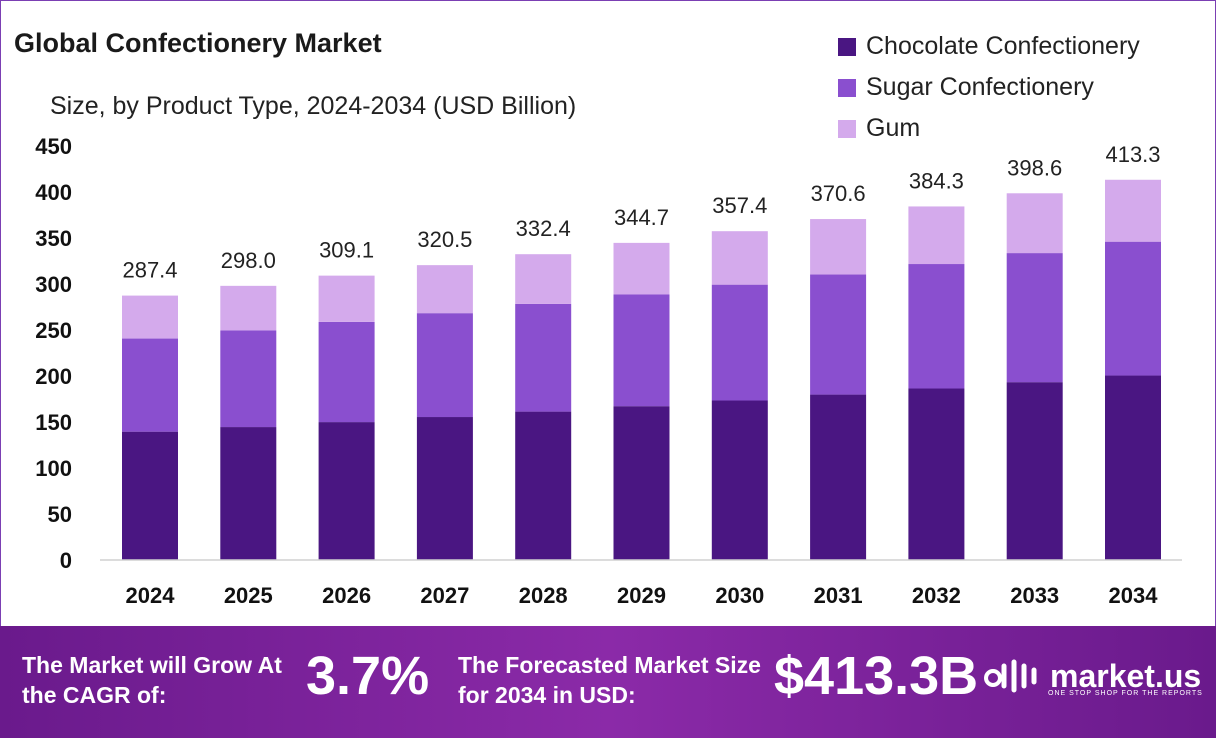 The width and height of the screenshot is (1216, 738). I want to click on bar-gum-2032, so click(936, 235).